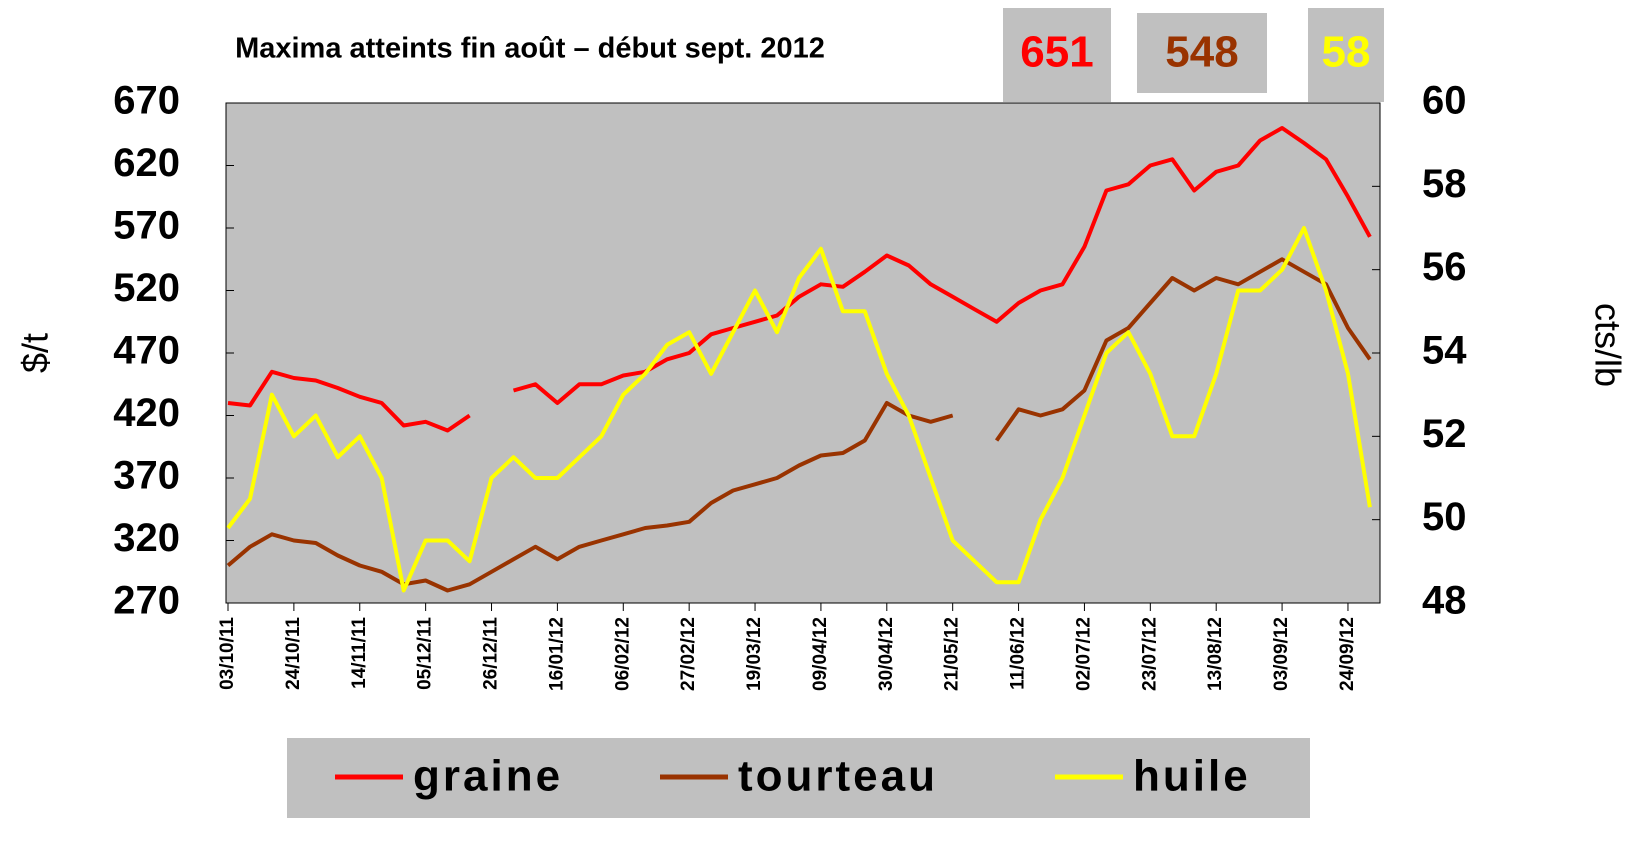  Describe the element at coordinates (146, 476) in the screenshot. I see `y-tick-label: 370` at that location.